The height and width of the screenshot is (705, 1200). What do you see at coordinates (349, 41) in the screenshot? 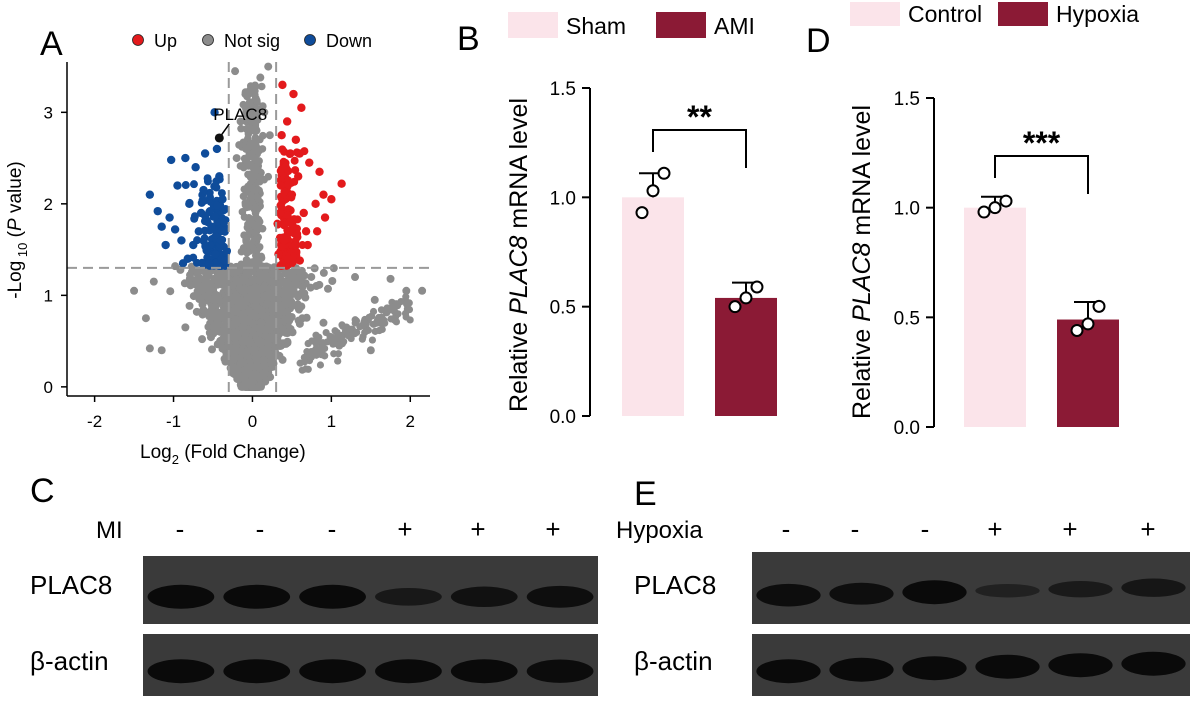
I see `legend-label-down: Down` at bounding box center [349, 41].